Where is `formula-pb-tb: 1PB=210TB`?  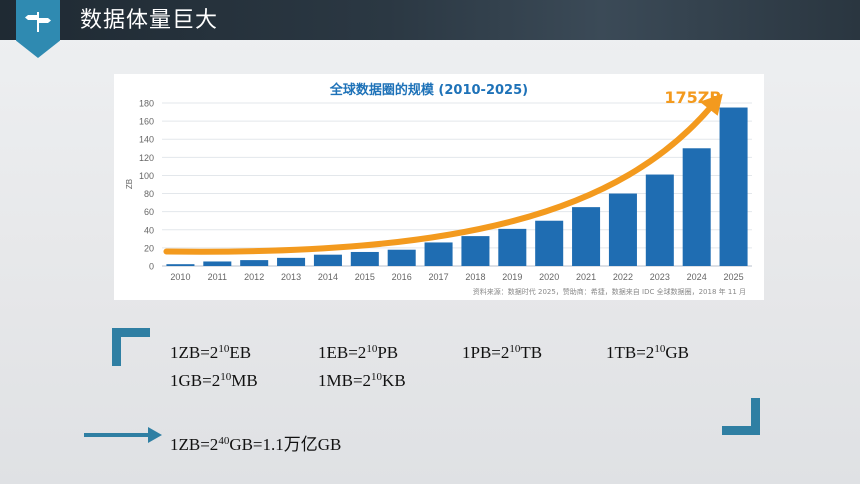 formula-pb-tb: 1PB=210TB is located at coordinates (502, 352).